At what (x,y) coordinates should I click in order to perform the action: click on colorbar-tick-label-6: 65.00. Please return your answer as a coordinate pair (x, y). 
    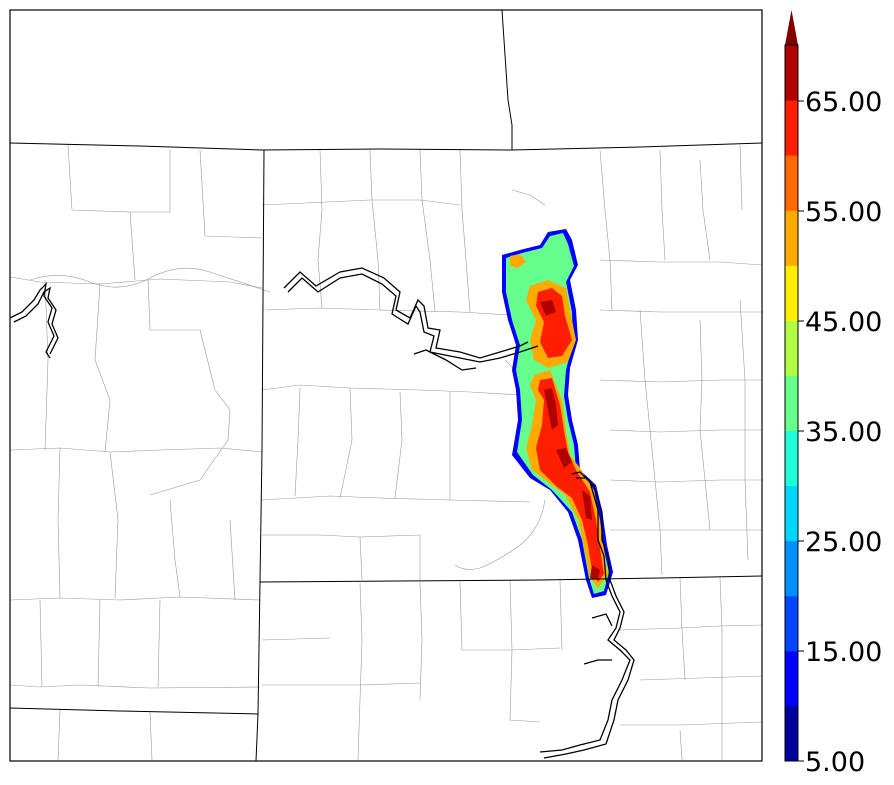
    Looking at the image, I should click on (843, 102).